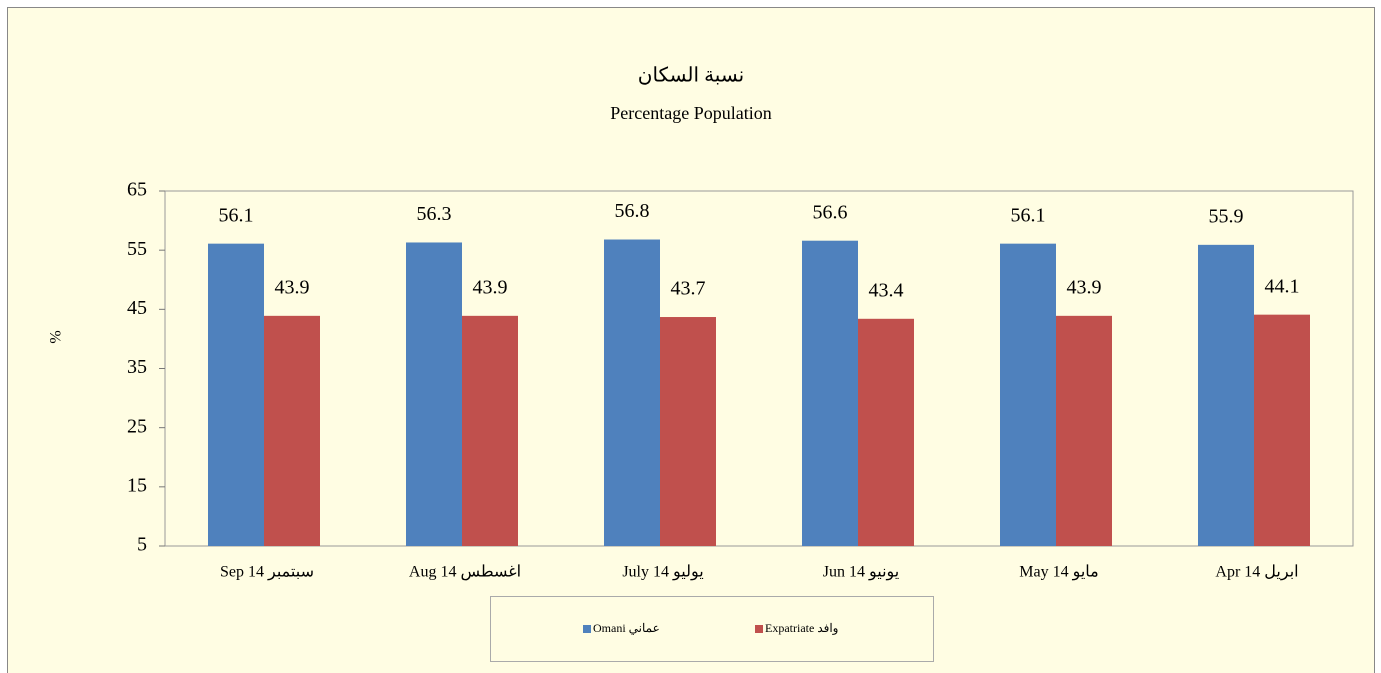  I want to click on chart-subtitle: Percentage Population, so click(690, 113).